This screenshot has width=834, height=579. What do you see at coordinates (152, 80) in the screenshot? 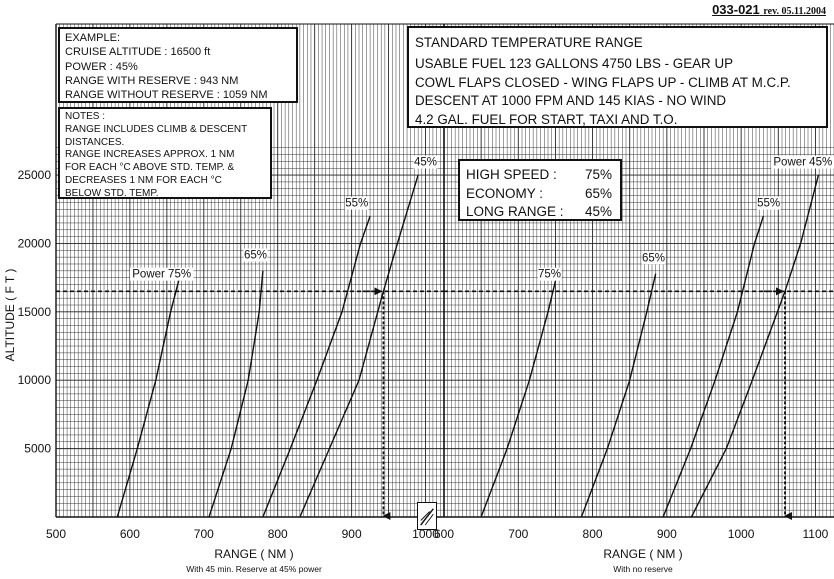
I see `example-range-with-reserve: RANGE WITH RESERVE : 943 NM` at bounding box center [152, 80].